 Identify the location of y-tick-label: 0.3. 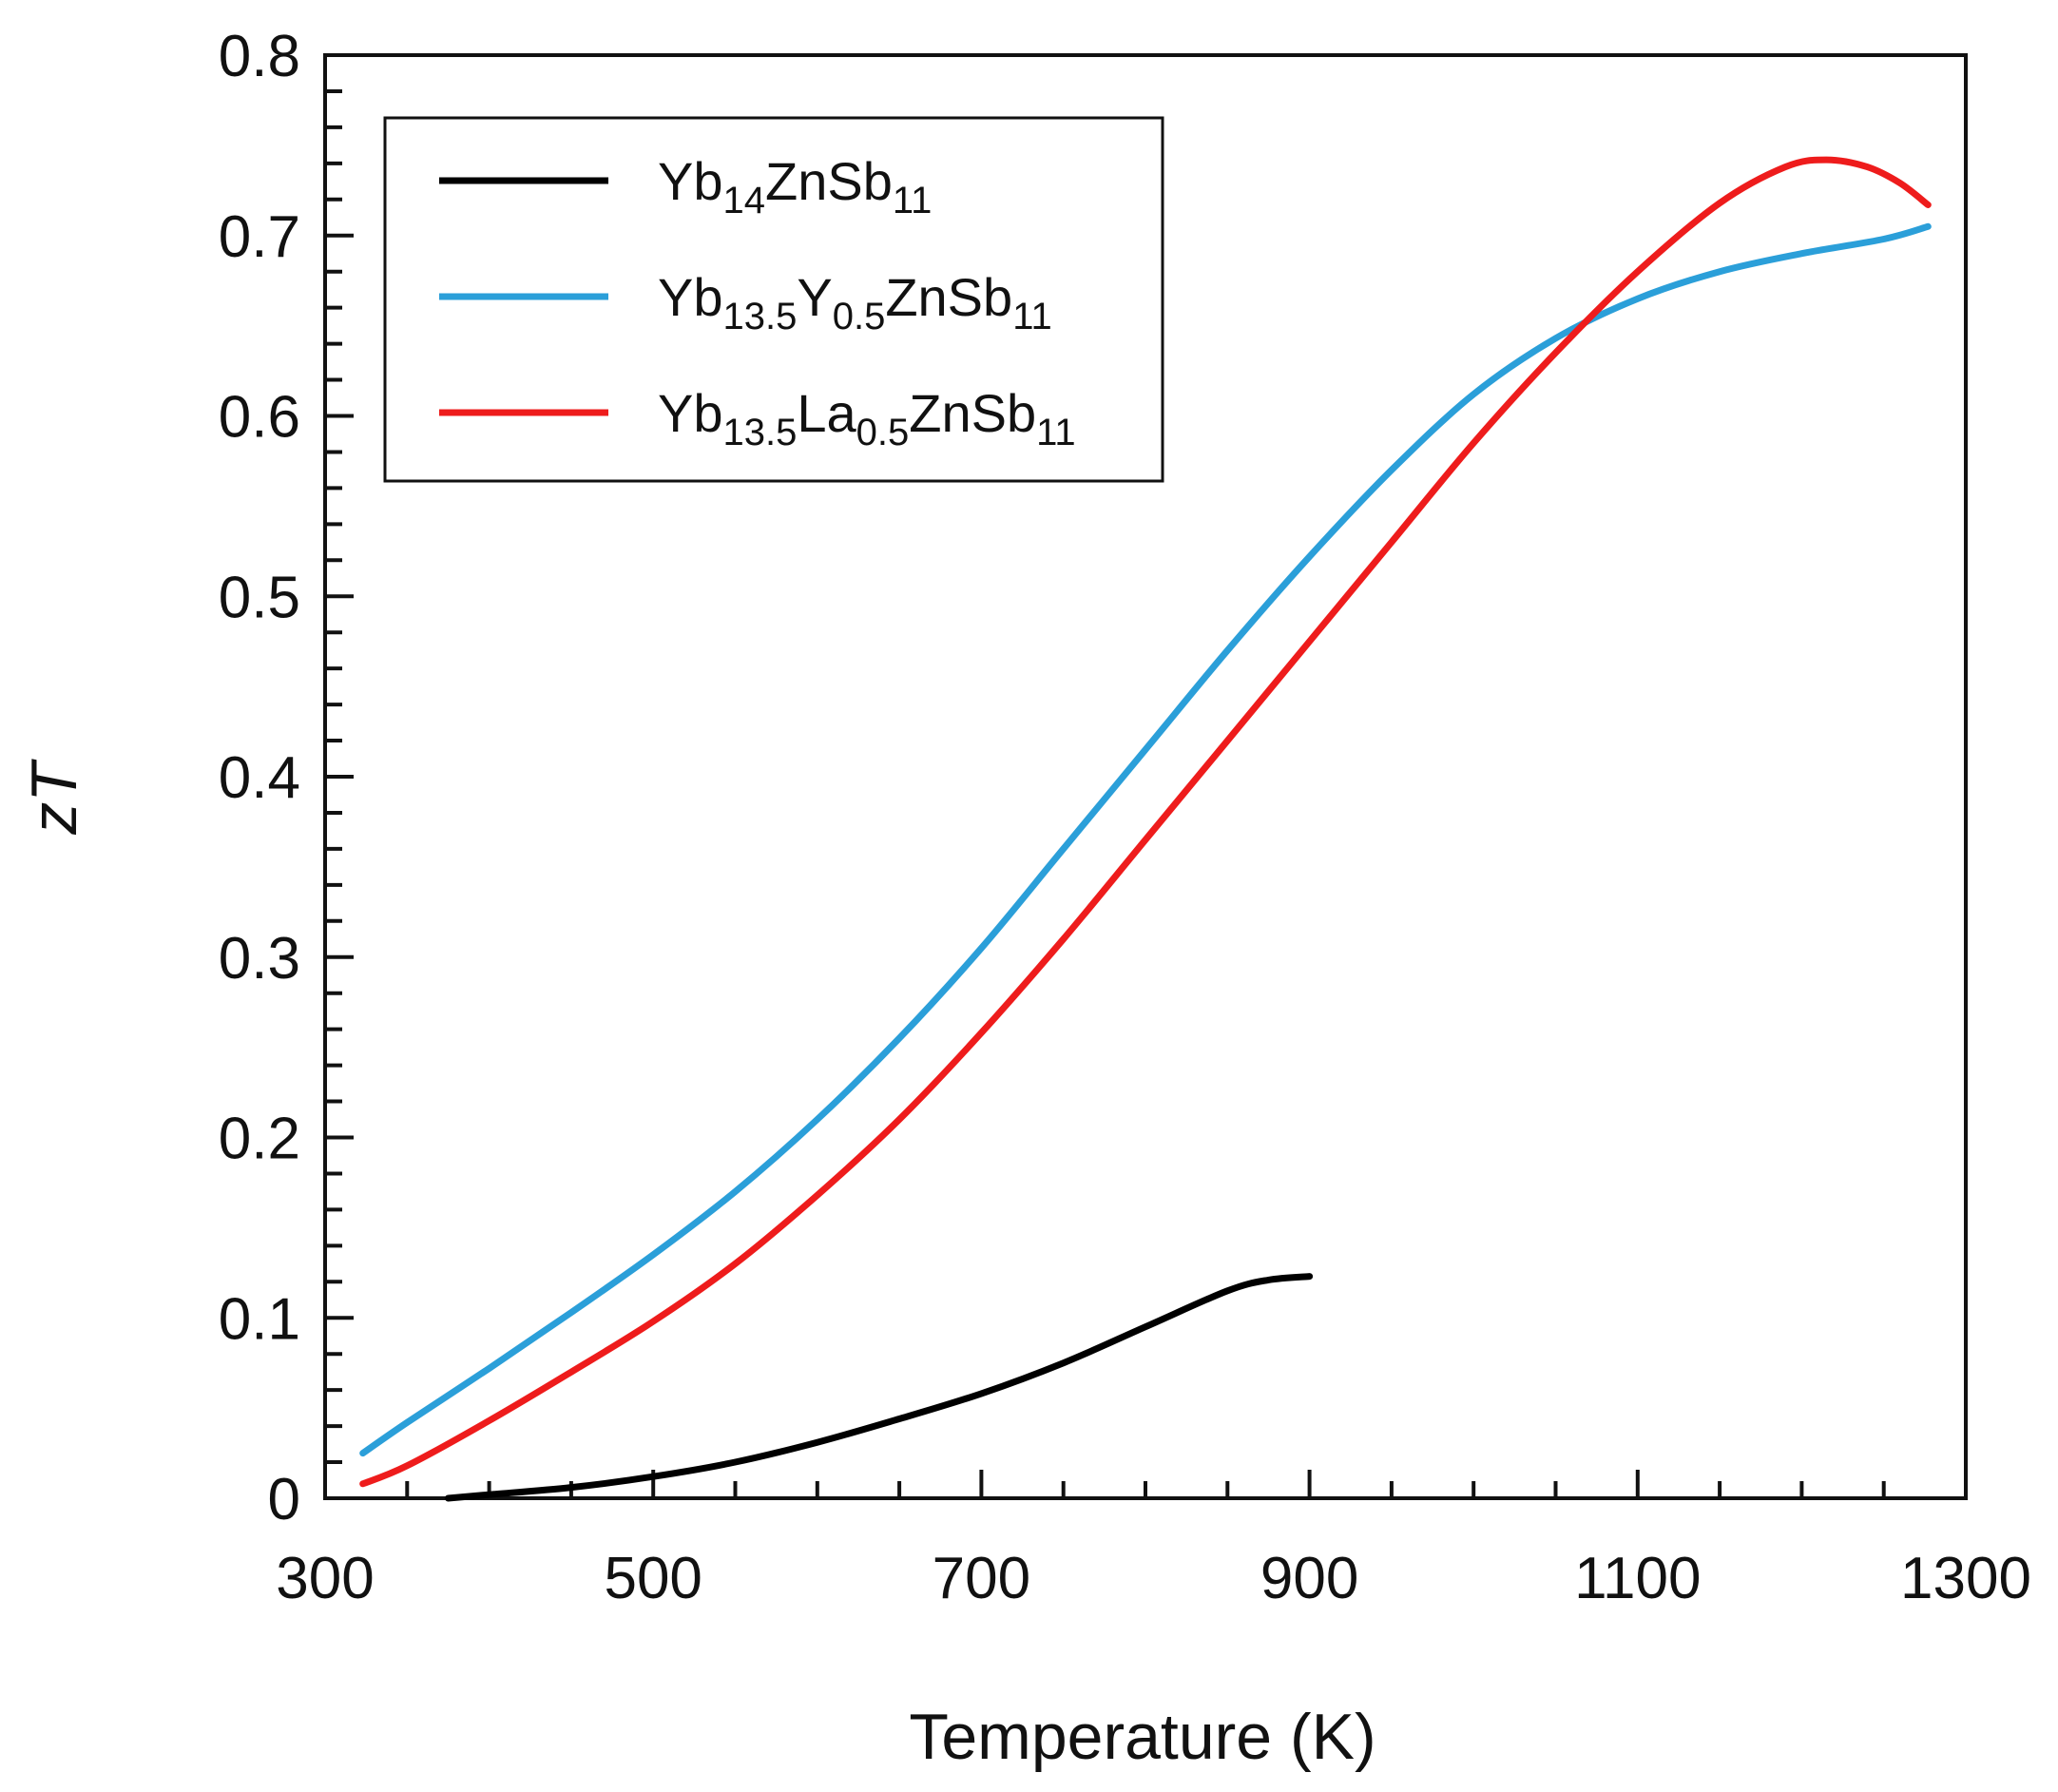
(259, 959).